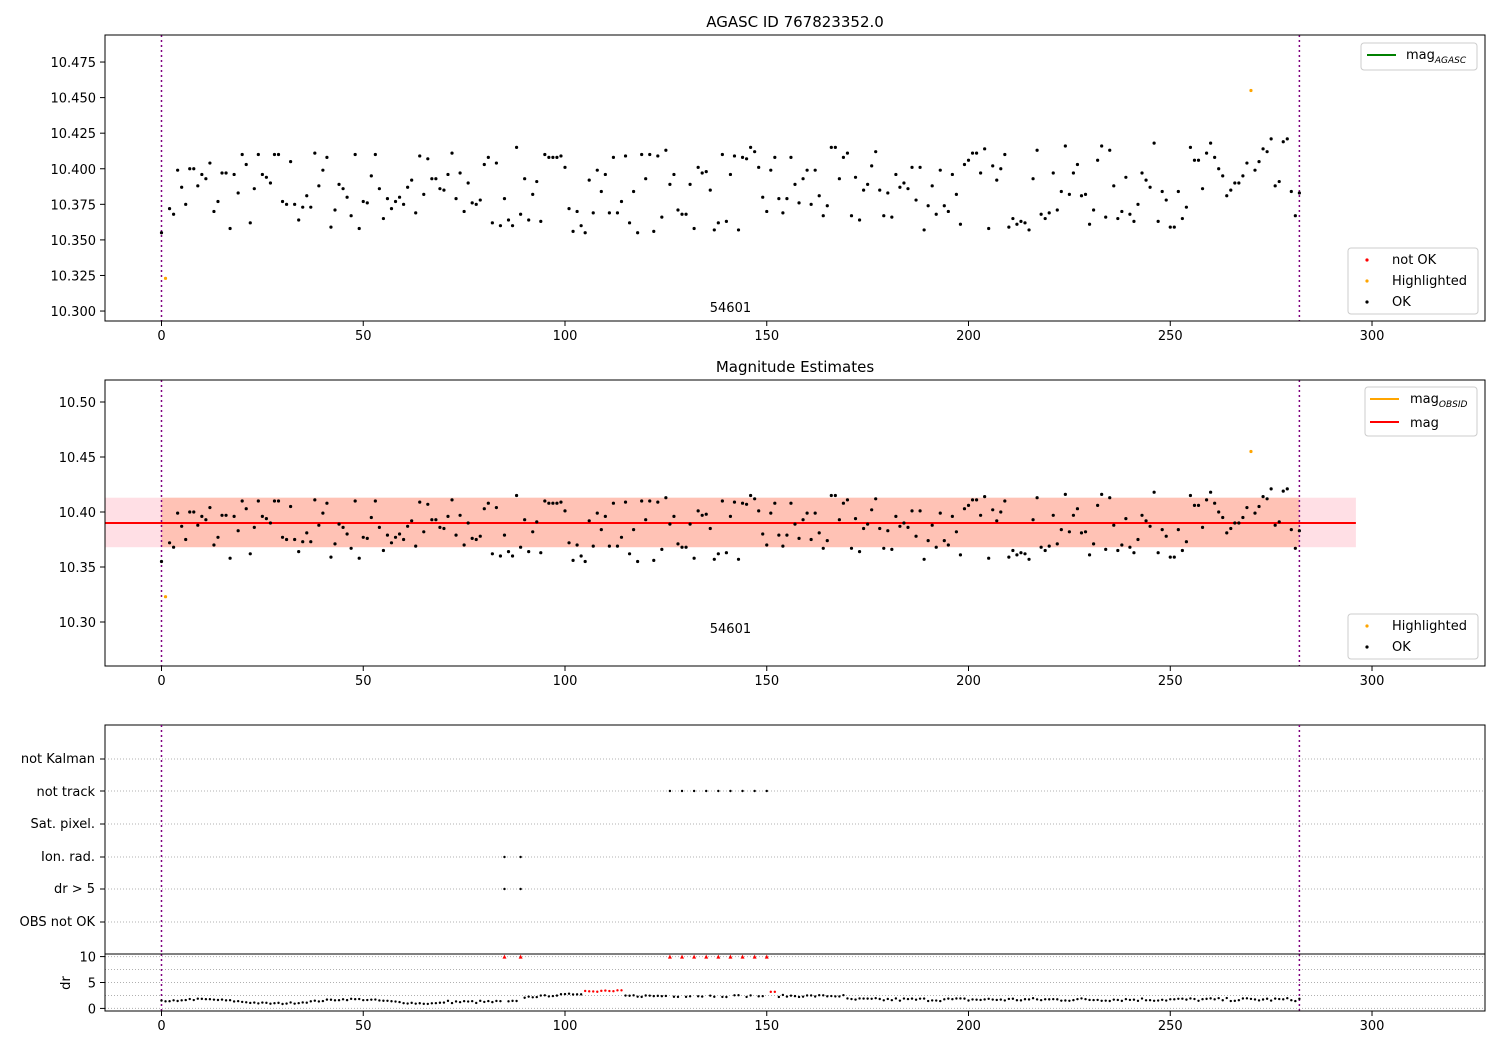  What do you see at coordinates (593, 991) in the screenshot?
I see `dr-not-ok-point` at bounding box center [593, 991].